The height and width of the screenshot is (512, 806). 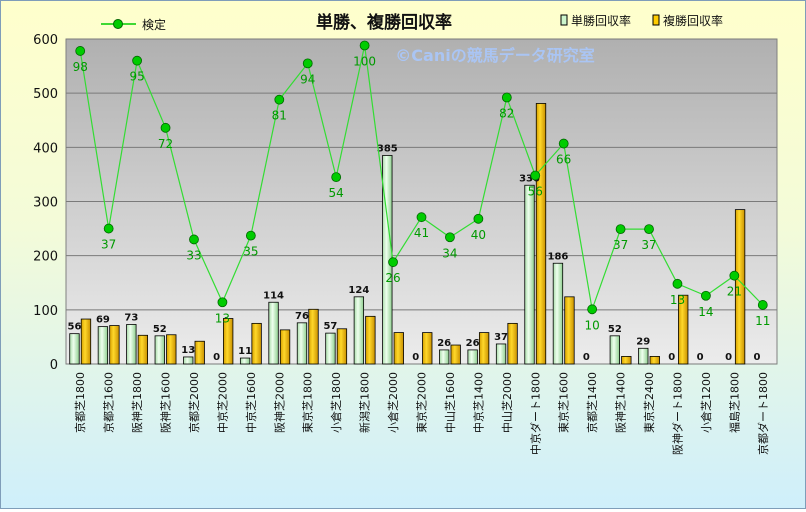 What do you see at coordinates (245, 351) in the screenshot?
I see `data-label-tansho: 11` at bounding box center [245, 351].